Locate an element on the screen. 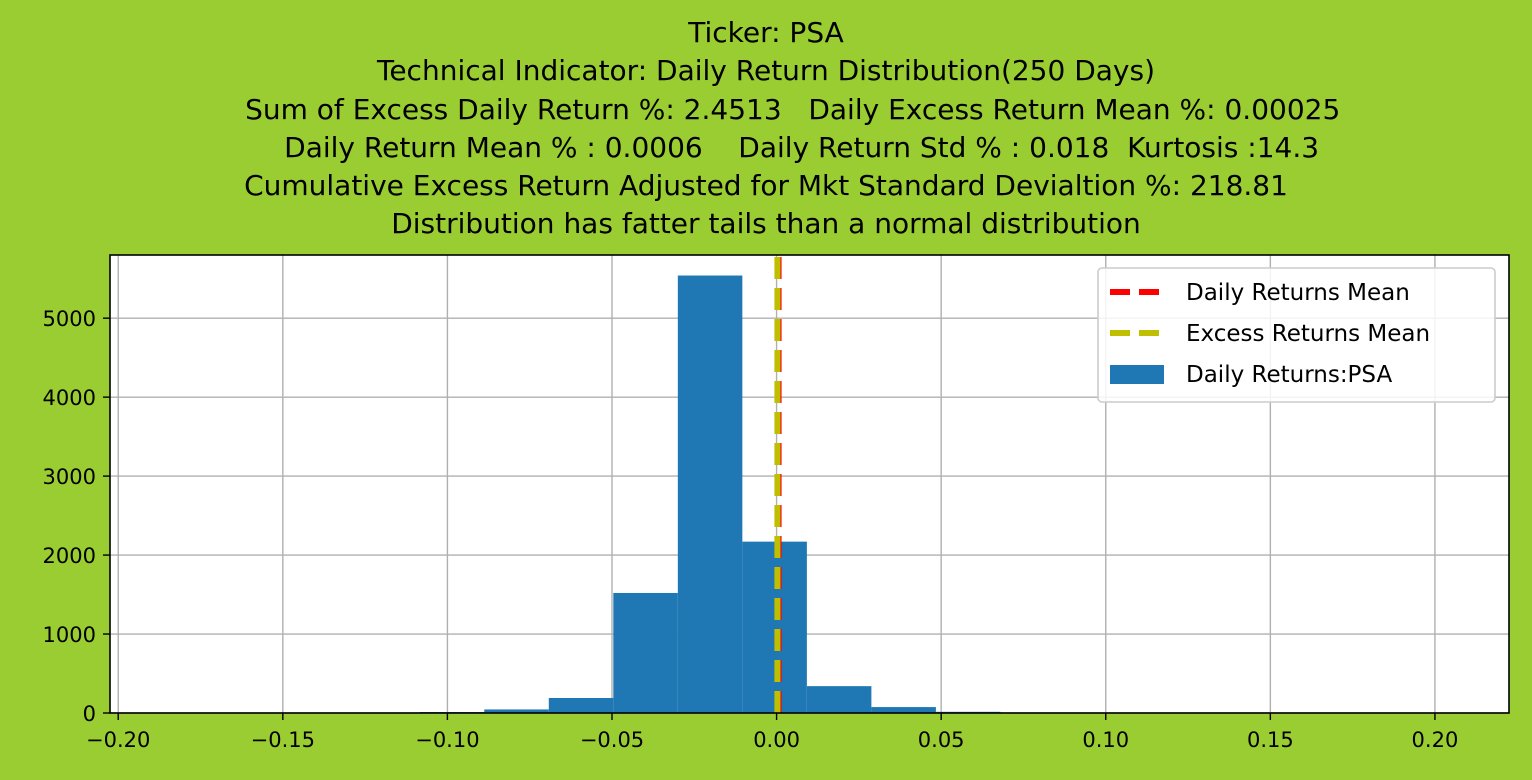  legend-swatch-patch is located at coordinates (1137, 374).